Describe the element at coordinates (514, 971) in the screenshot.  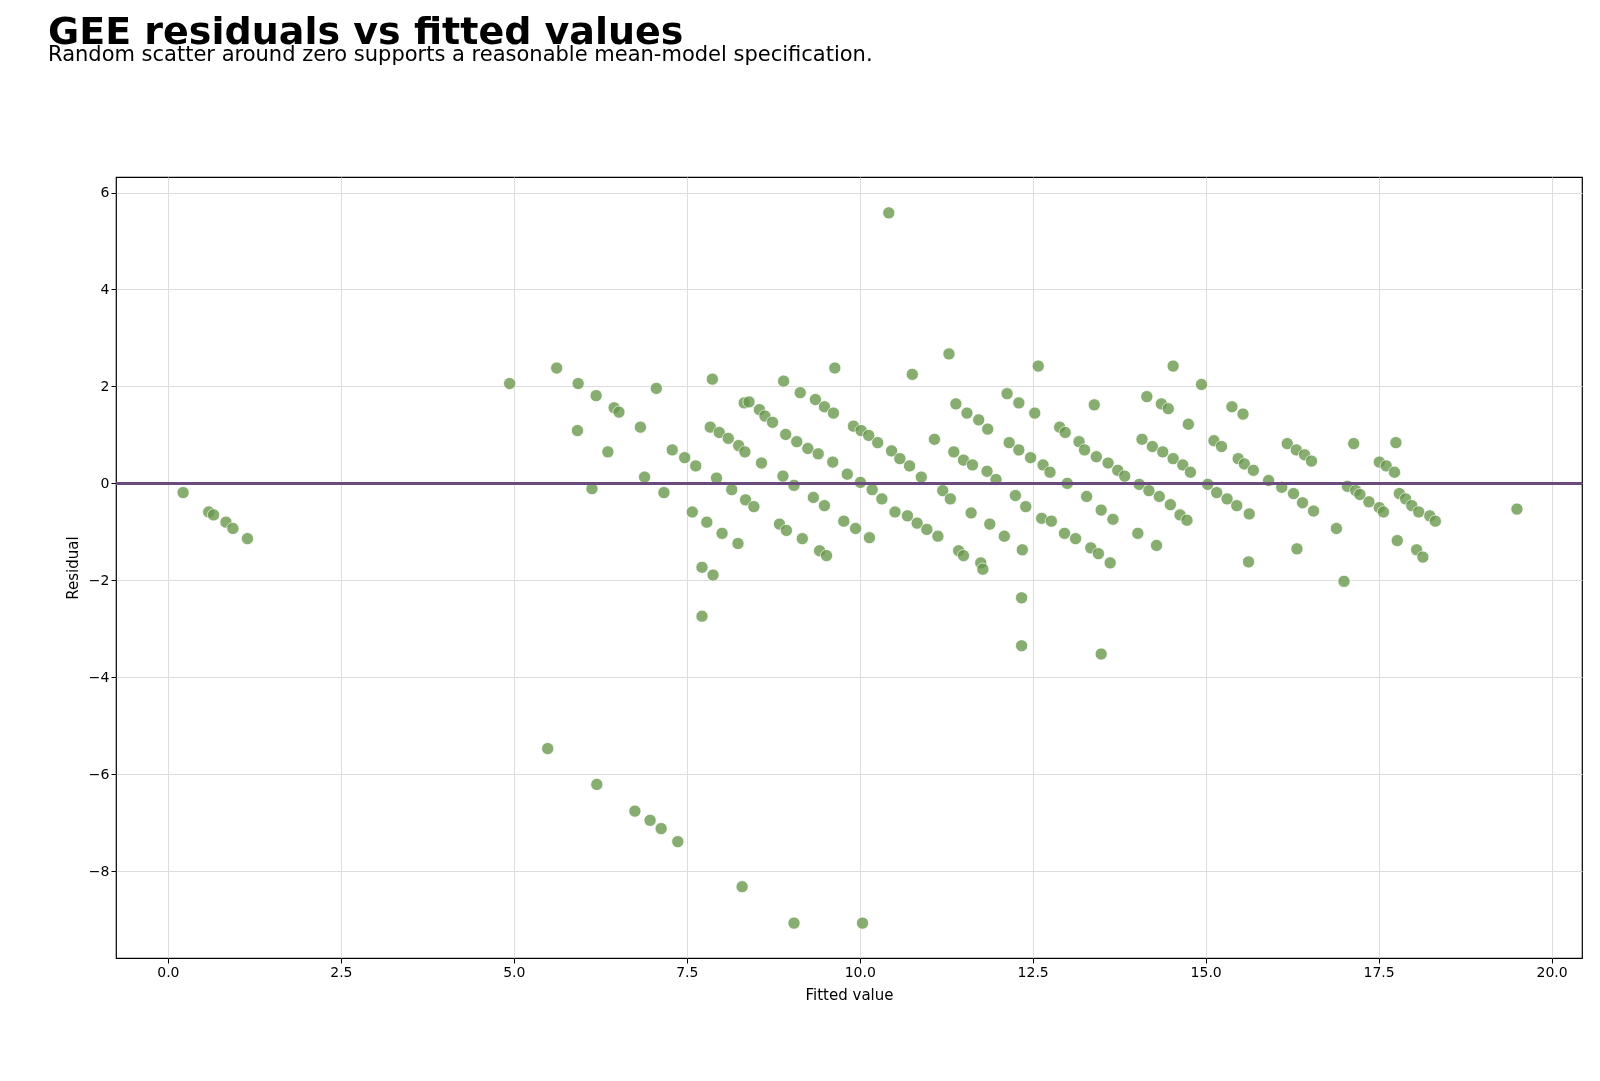
I see `x-tick-label: 5.0` at that location.